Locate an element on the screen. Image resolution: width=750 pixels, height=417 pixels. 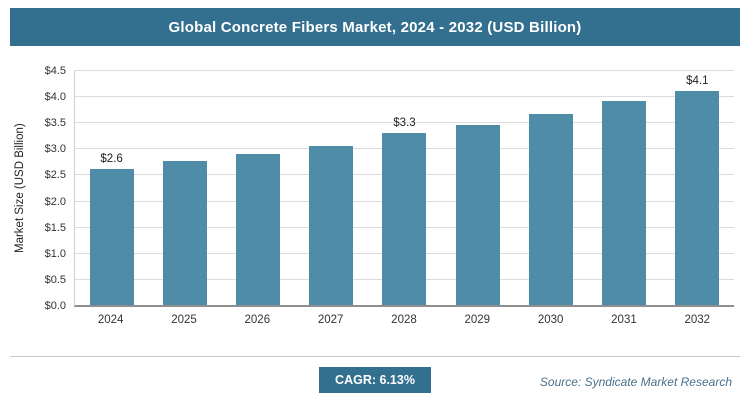
bar-2027 is located at coordinates (331, 225).